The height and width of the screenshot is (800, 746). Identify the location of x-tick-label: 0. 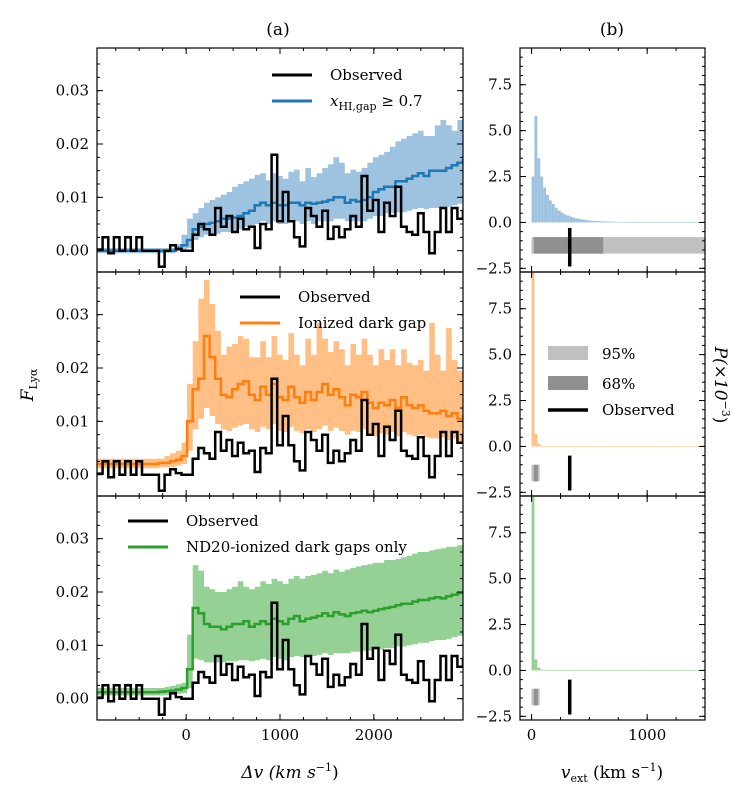
(532, 735).